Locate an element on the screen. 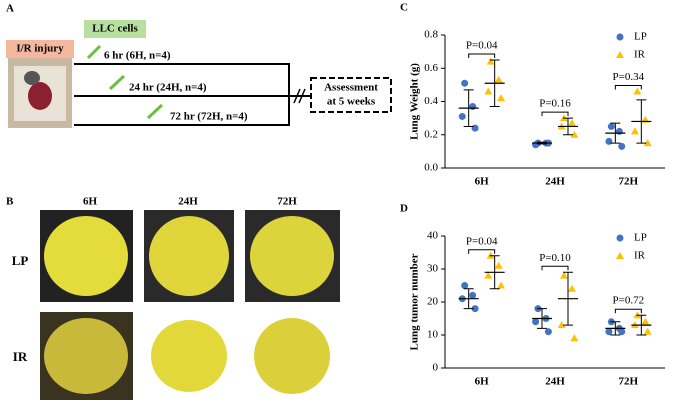  assessment-label: at 5 weeks is located at coordinates (351, 102).